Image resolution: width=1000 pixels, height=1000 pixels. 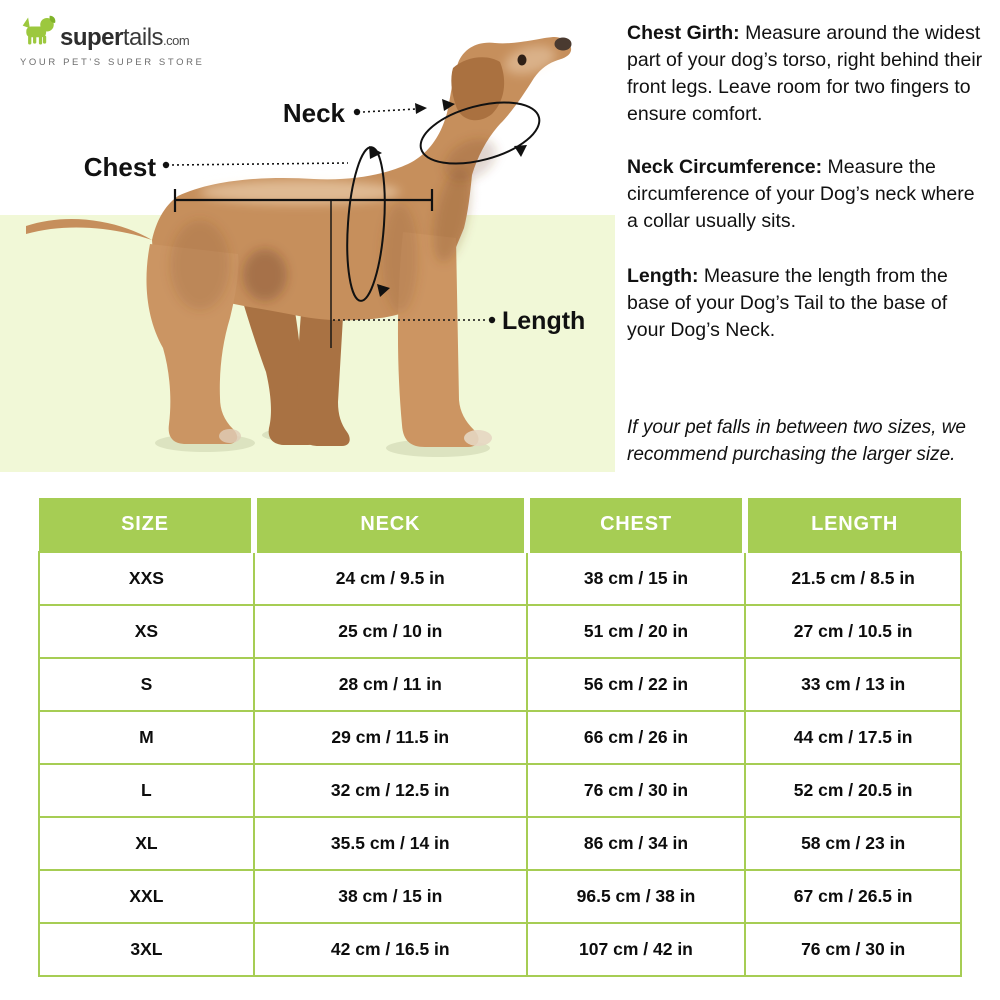 I want to click on table-cell: 96.5 cm / 38 in, so click(x=636, y=896).